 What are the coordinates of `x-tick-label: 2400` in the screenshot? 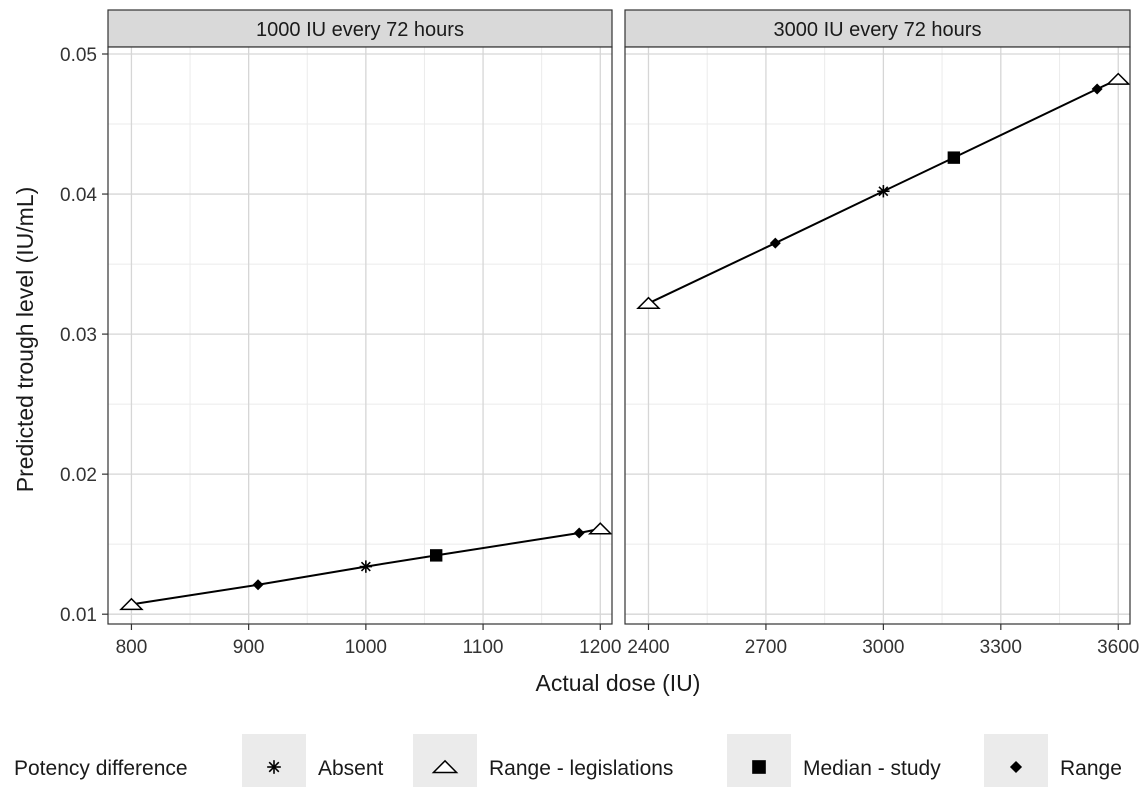 It's located at (648, 647).